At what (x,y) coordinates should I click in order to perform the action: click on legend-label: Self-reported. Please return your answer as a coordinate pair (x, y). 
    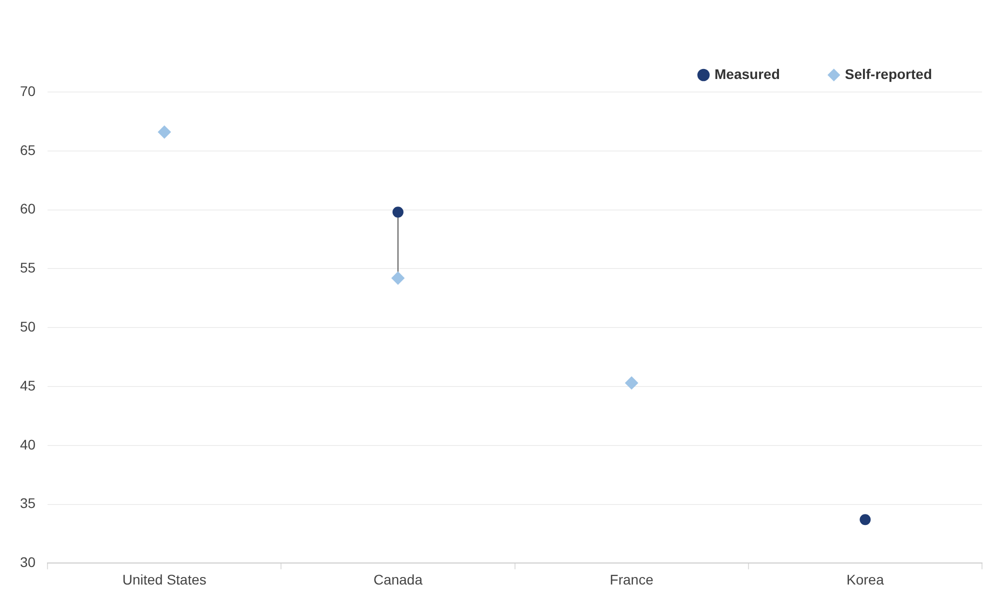
    Looking at the image, I should click on (888, 74).